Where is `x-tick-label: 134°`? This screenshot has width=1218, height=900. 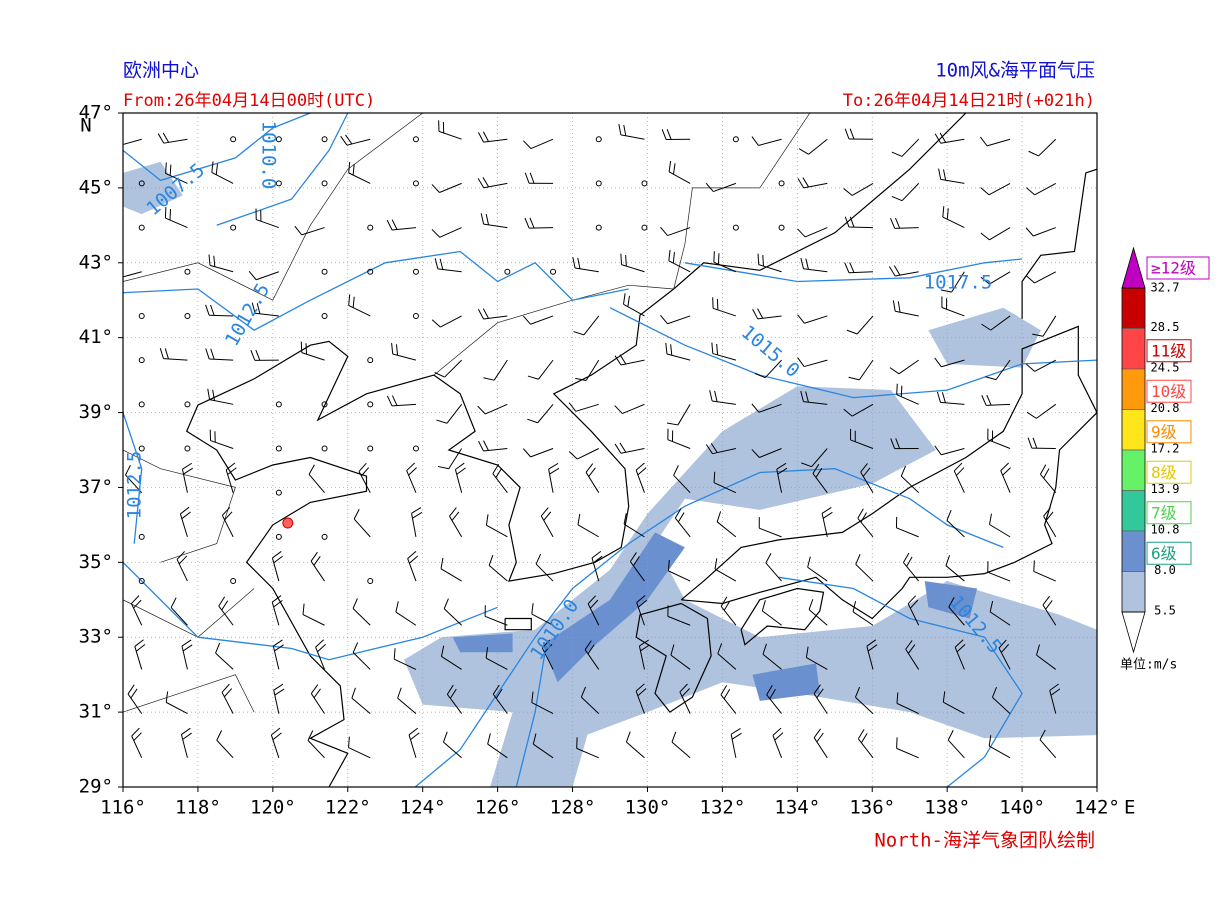 x-tick-label: 134° is located at coordinates (797, 808).